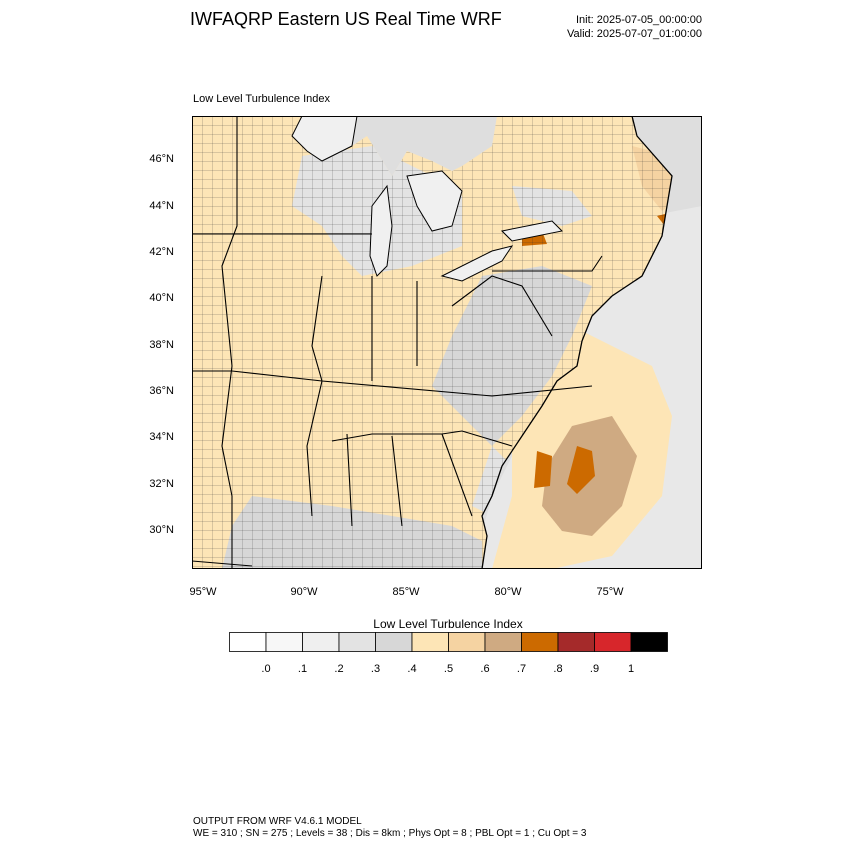  Describe the element at coordinates (324, 139) in the screenshot. I see `lake-superior` at that location.